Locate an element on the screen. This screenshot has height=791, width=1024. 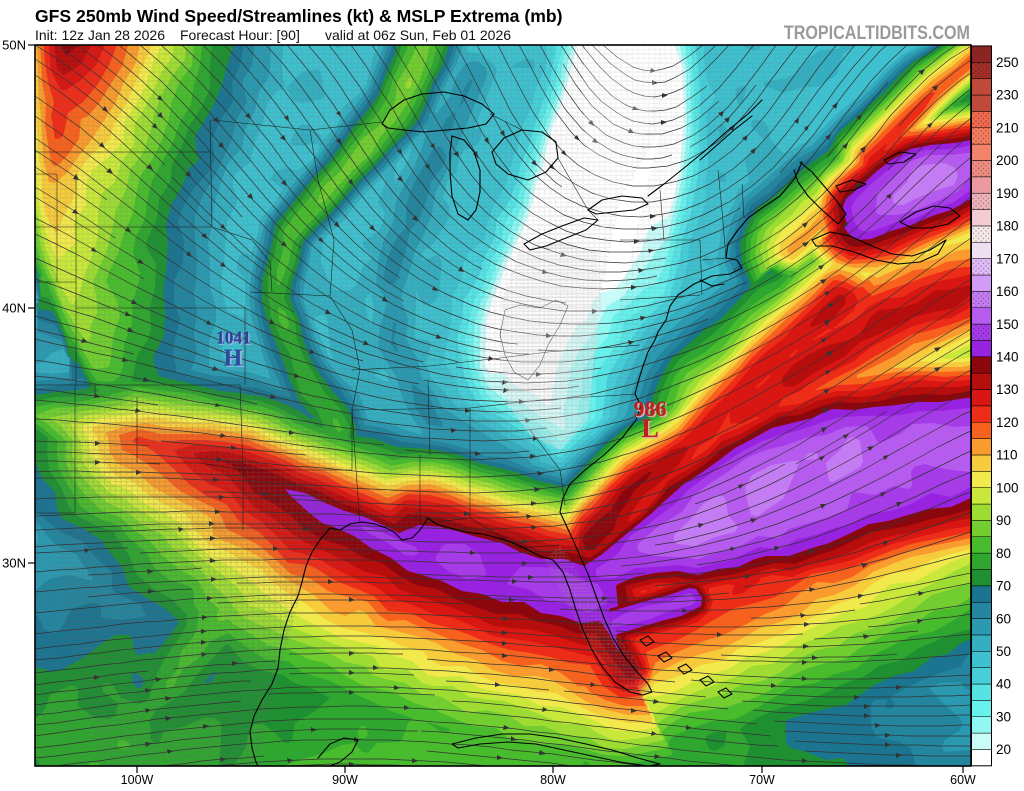
svg-text: 130 is located at coordinates (1007, 389).